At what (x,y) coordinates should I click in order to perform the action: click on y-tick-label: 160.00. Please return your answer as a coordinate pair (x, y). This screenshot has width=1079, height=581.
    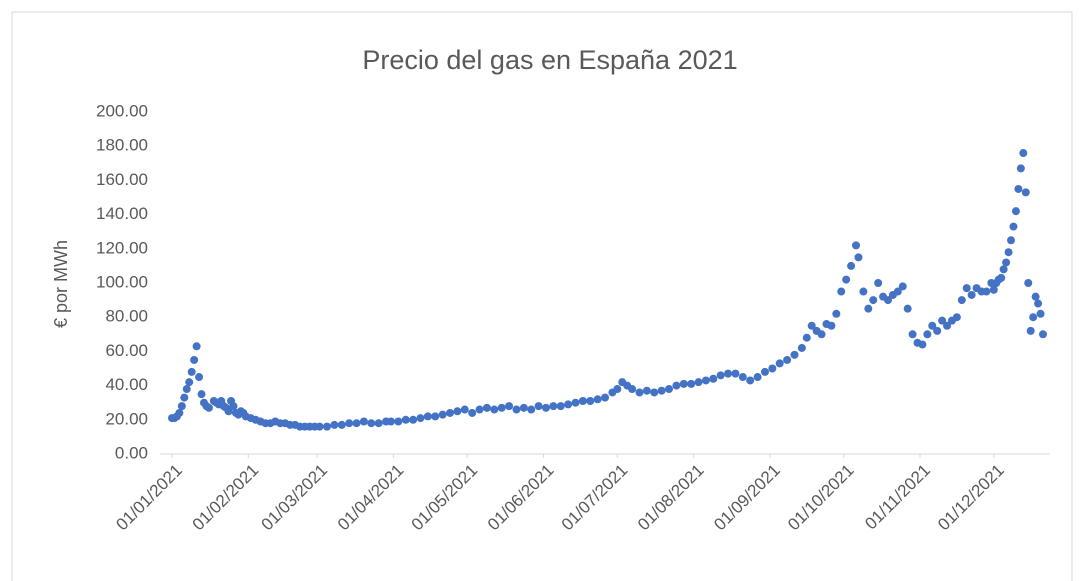
    Looking at the image, I should click on (122, 179).